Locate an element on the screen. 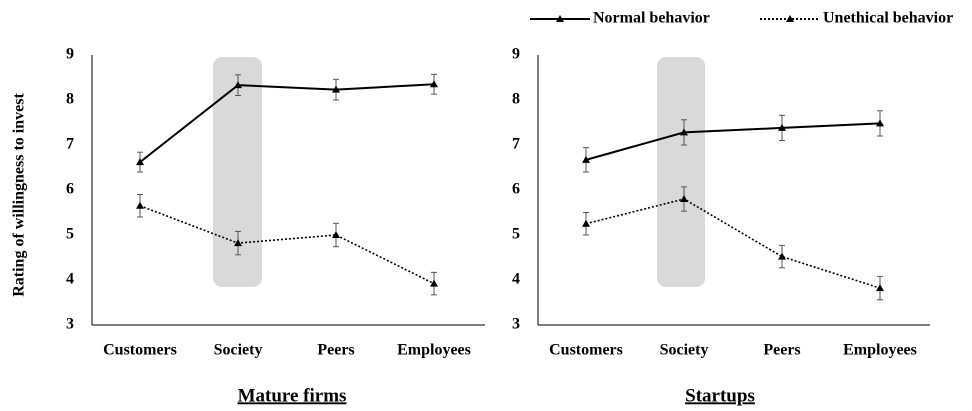 The image size is (972, 411). y-axis-label: Rating of willingness to invest is located at coordinates (19, 195).